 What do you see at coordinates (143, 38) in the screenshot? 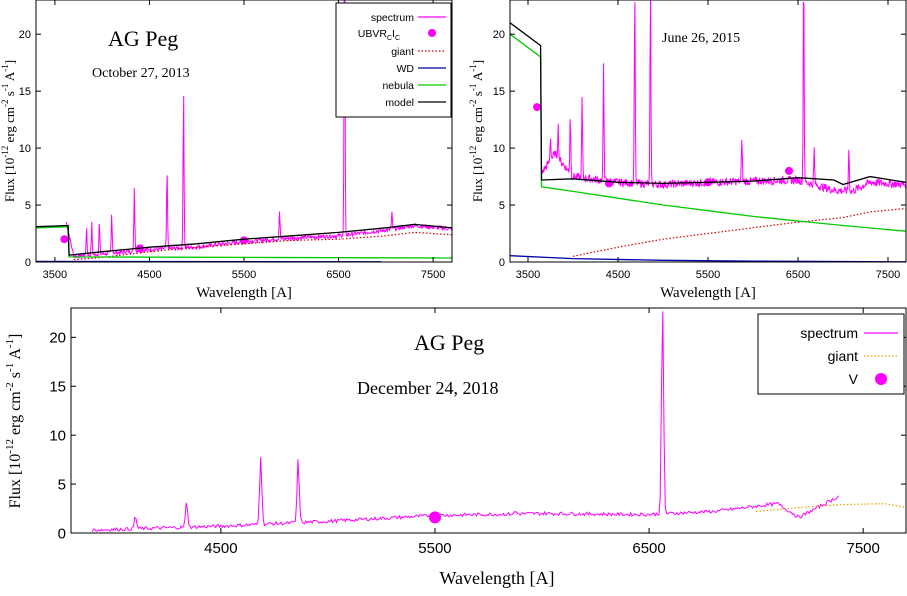
I see `panel1-title: AG Peg` at bounding box center [143, 38].